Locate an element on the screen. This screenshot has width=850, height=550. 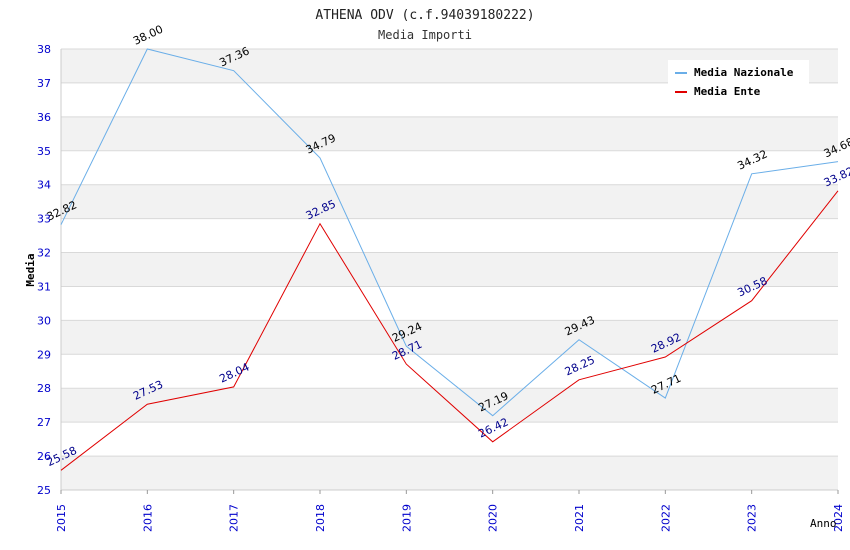
legend-label: Media Ente is located at coordinates (727, 91).